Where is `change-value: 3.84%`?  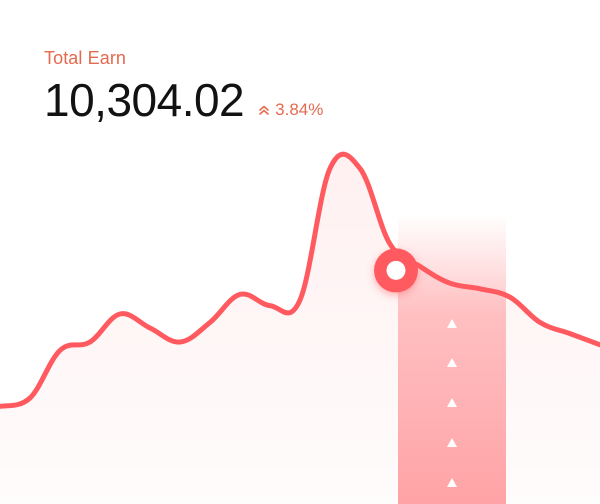 change-value: 3.84% is located at coordinates (299, 109).